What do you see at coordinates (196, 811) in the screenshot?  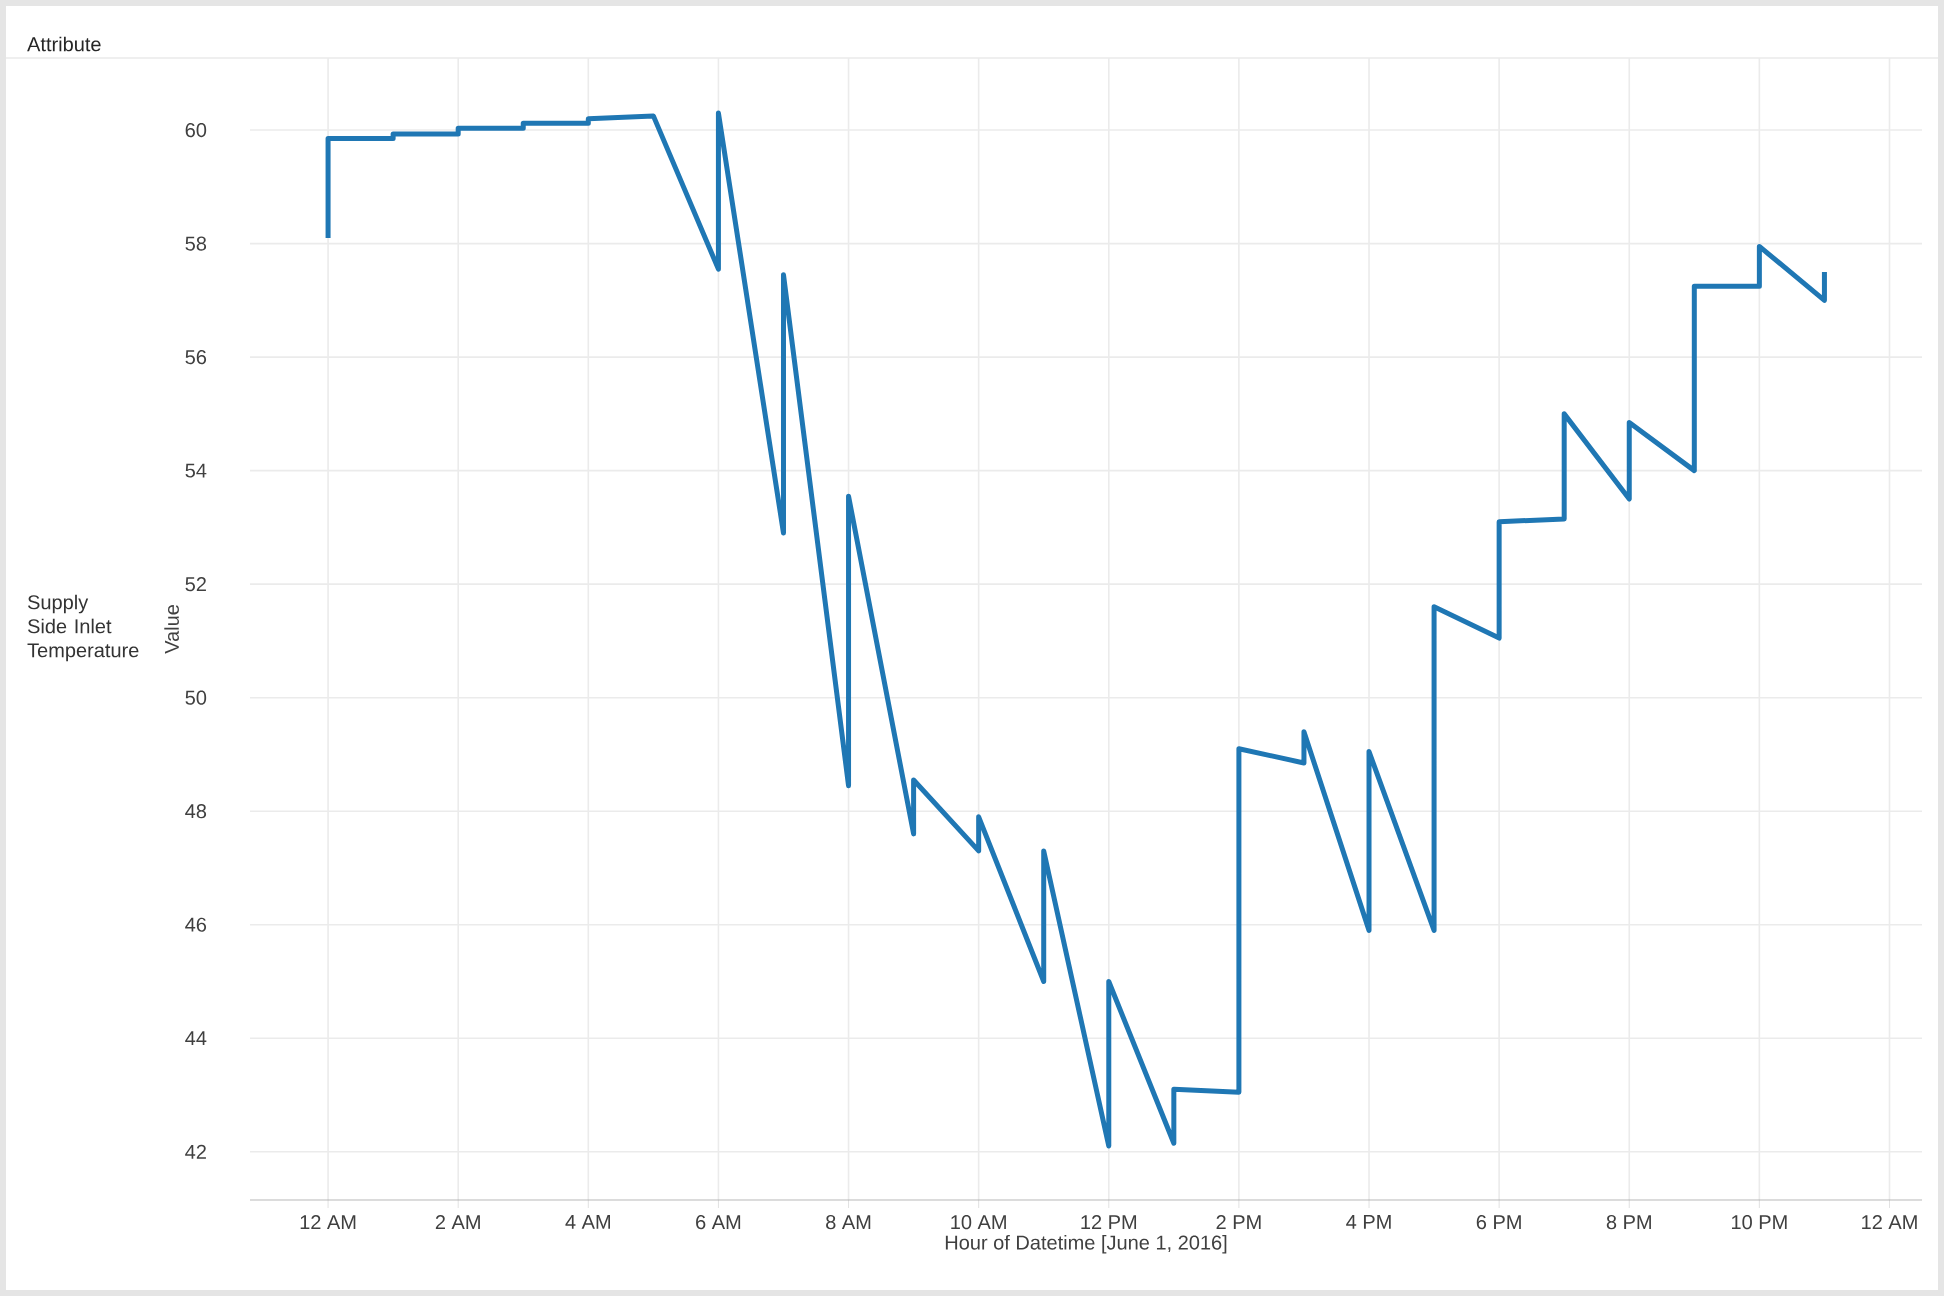 I see `y-tick-label: 48` at bounding box center [196, 811].